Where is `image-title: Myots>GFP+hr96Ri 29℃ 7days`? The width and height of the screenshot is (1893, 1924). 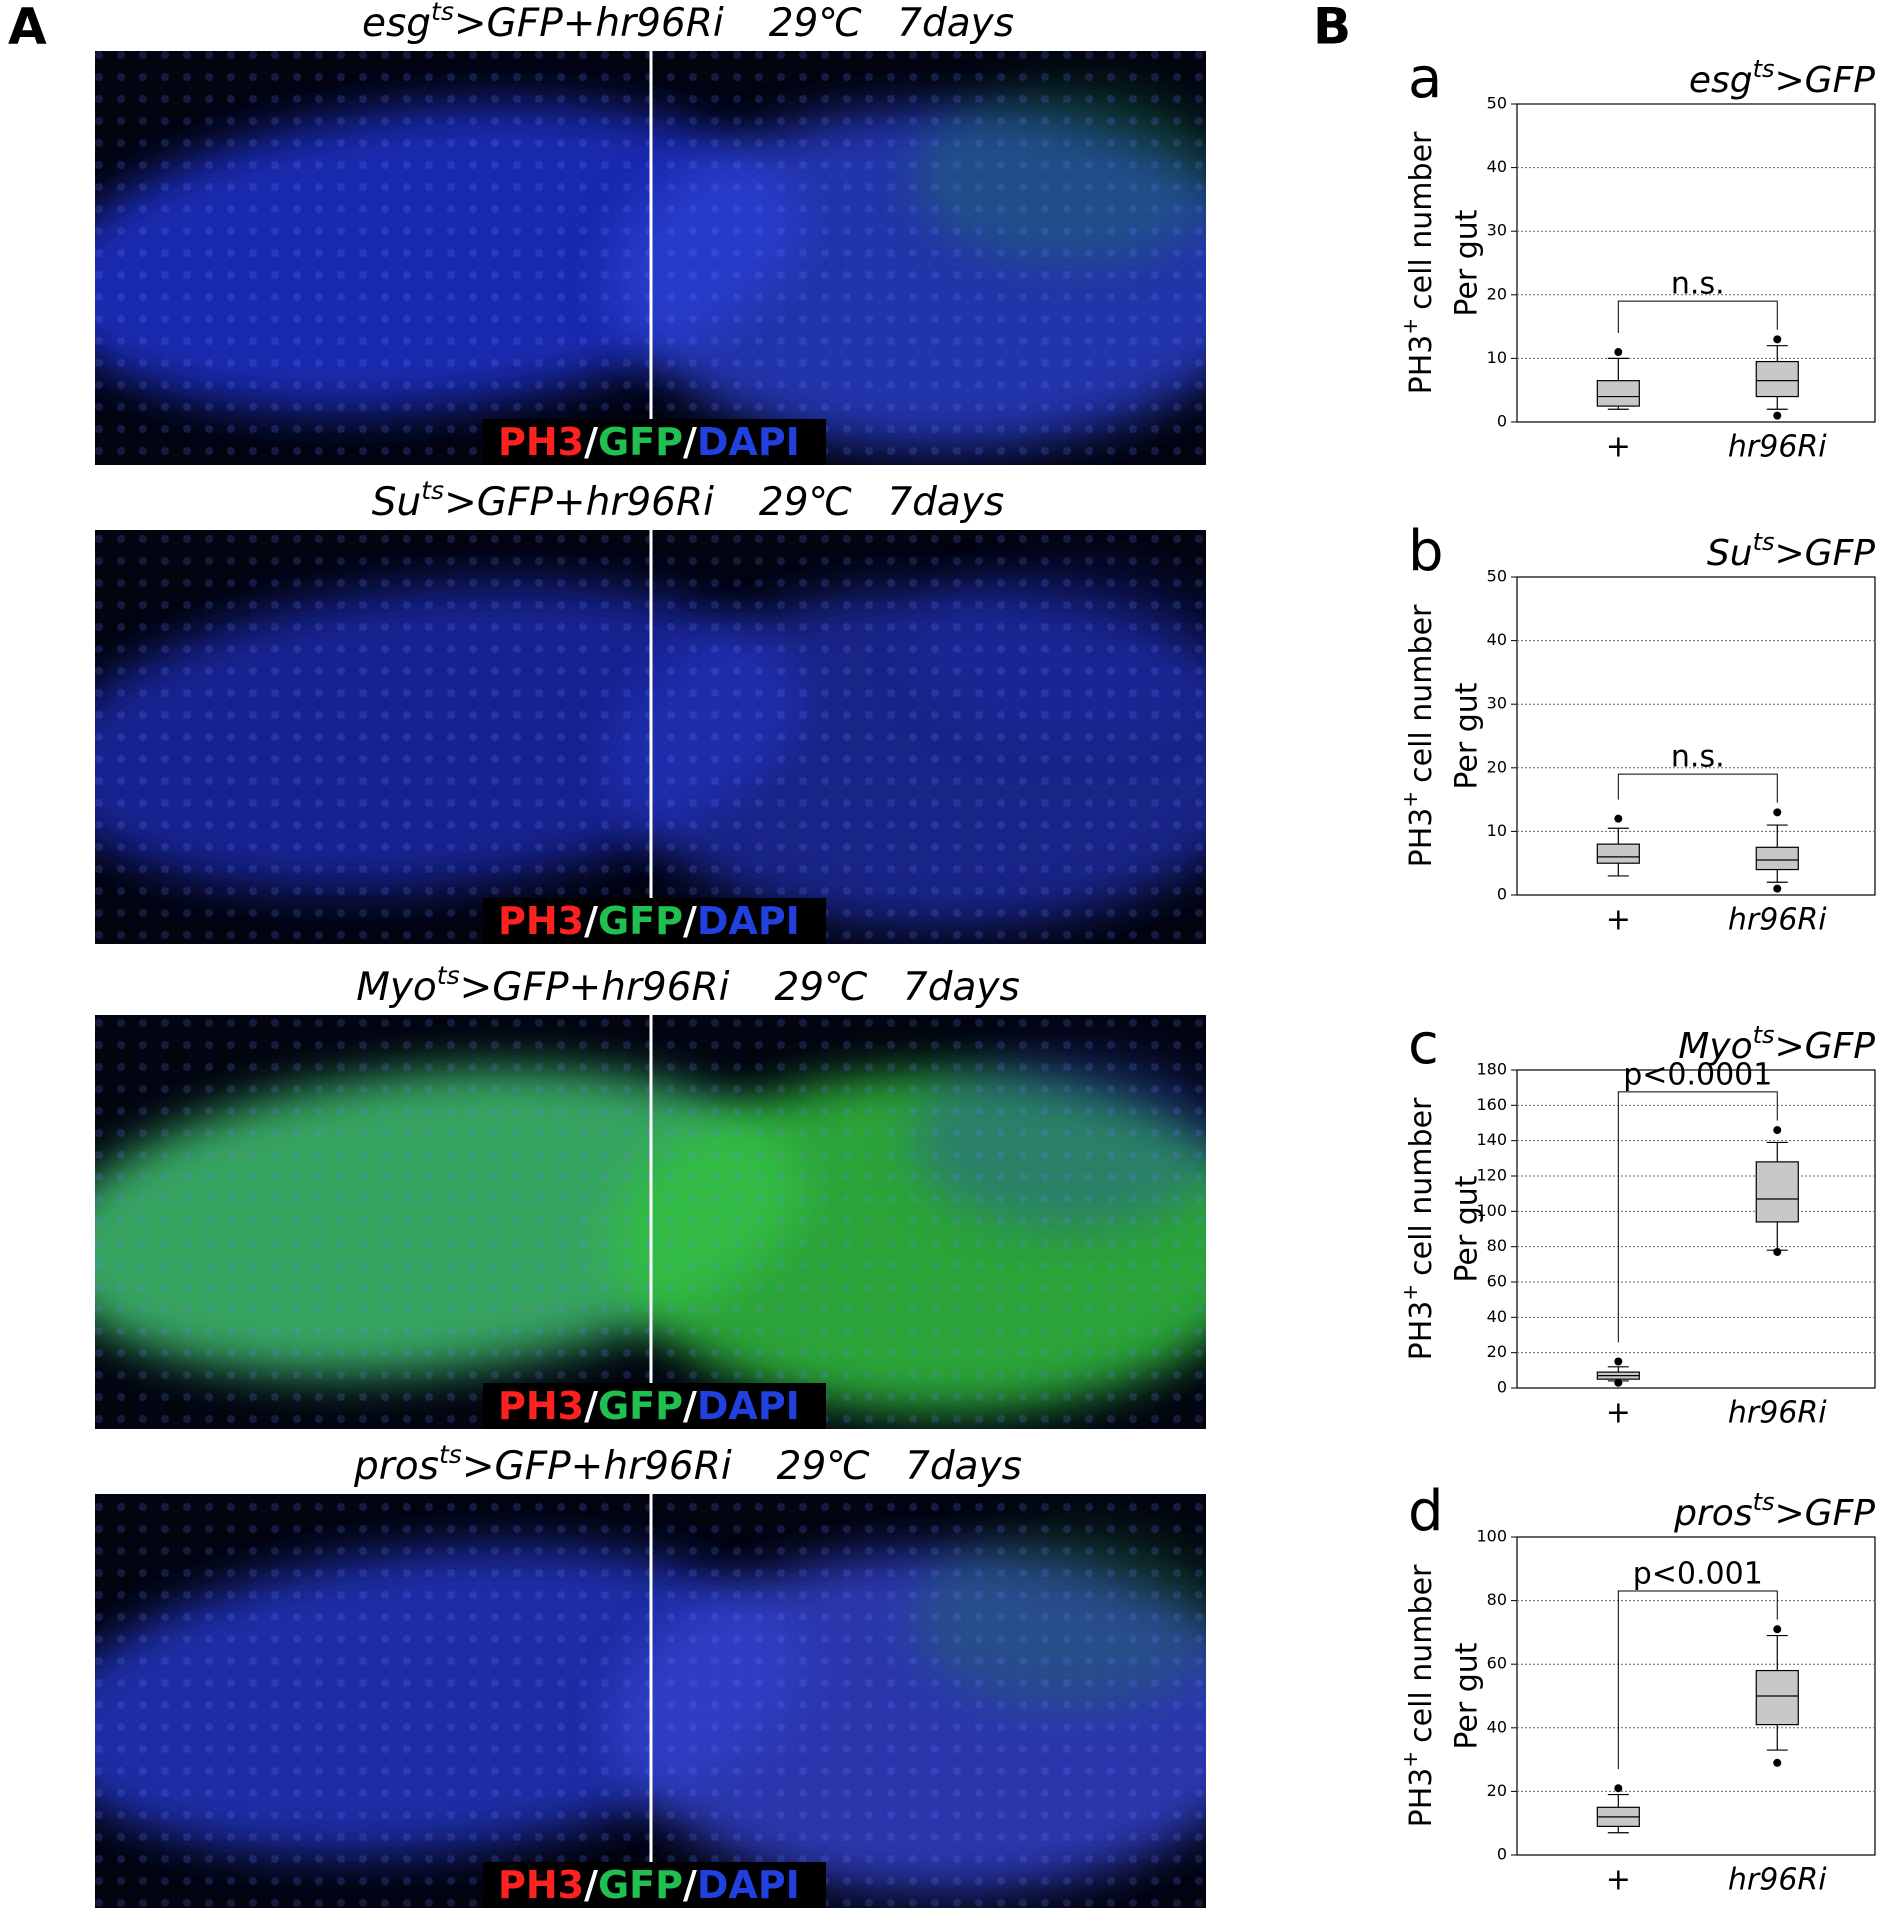
image-title: Myots>GFP+hr96Ri 29℃ 7days is located at coordinates (688, 985).